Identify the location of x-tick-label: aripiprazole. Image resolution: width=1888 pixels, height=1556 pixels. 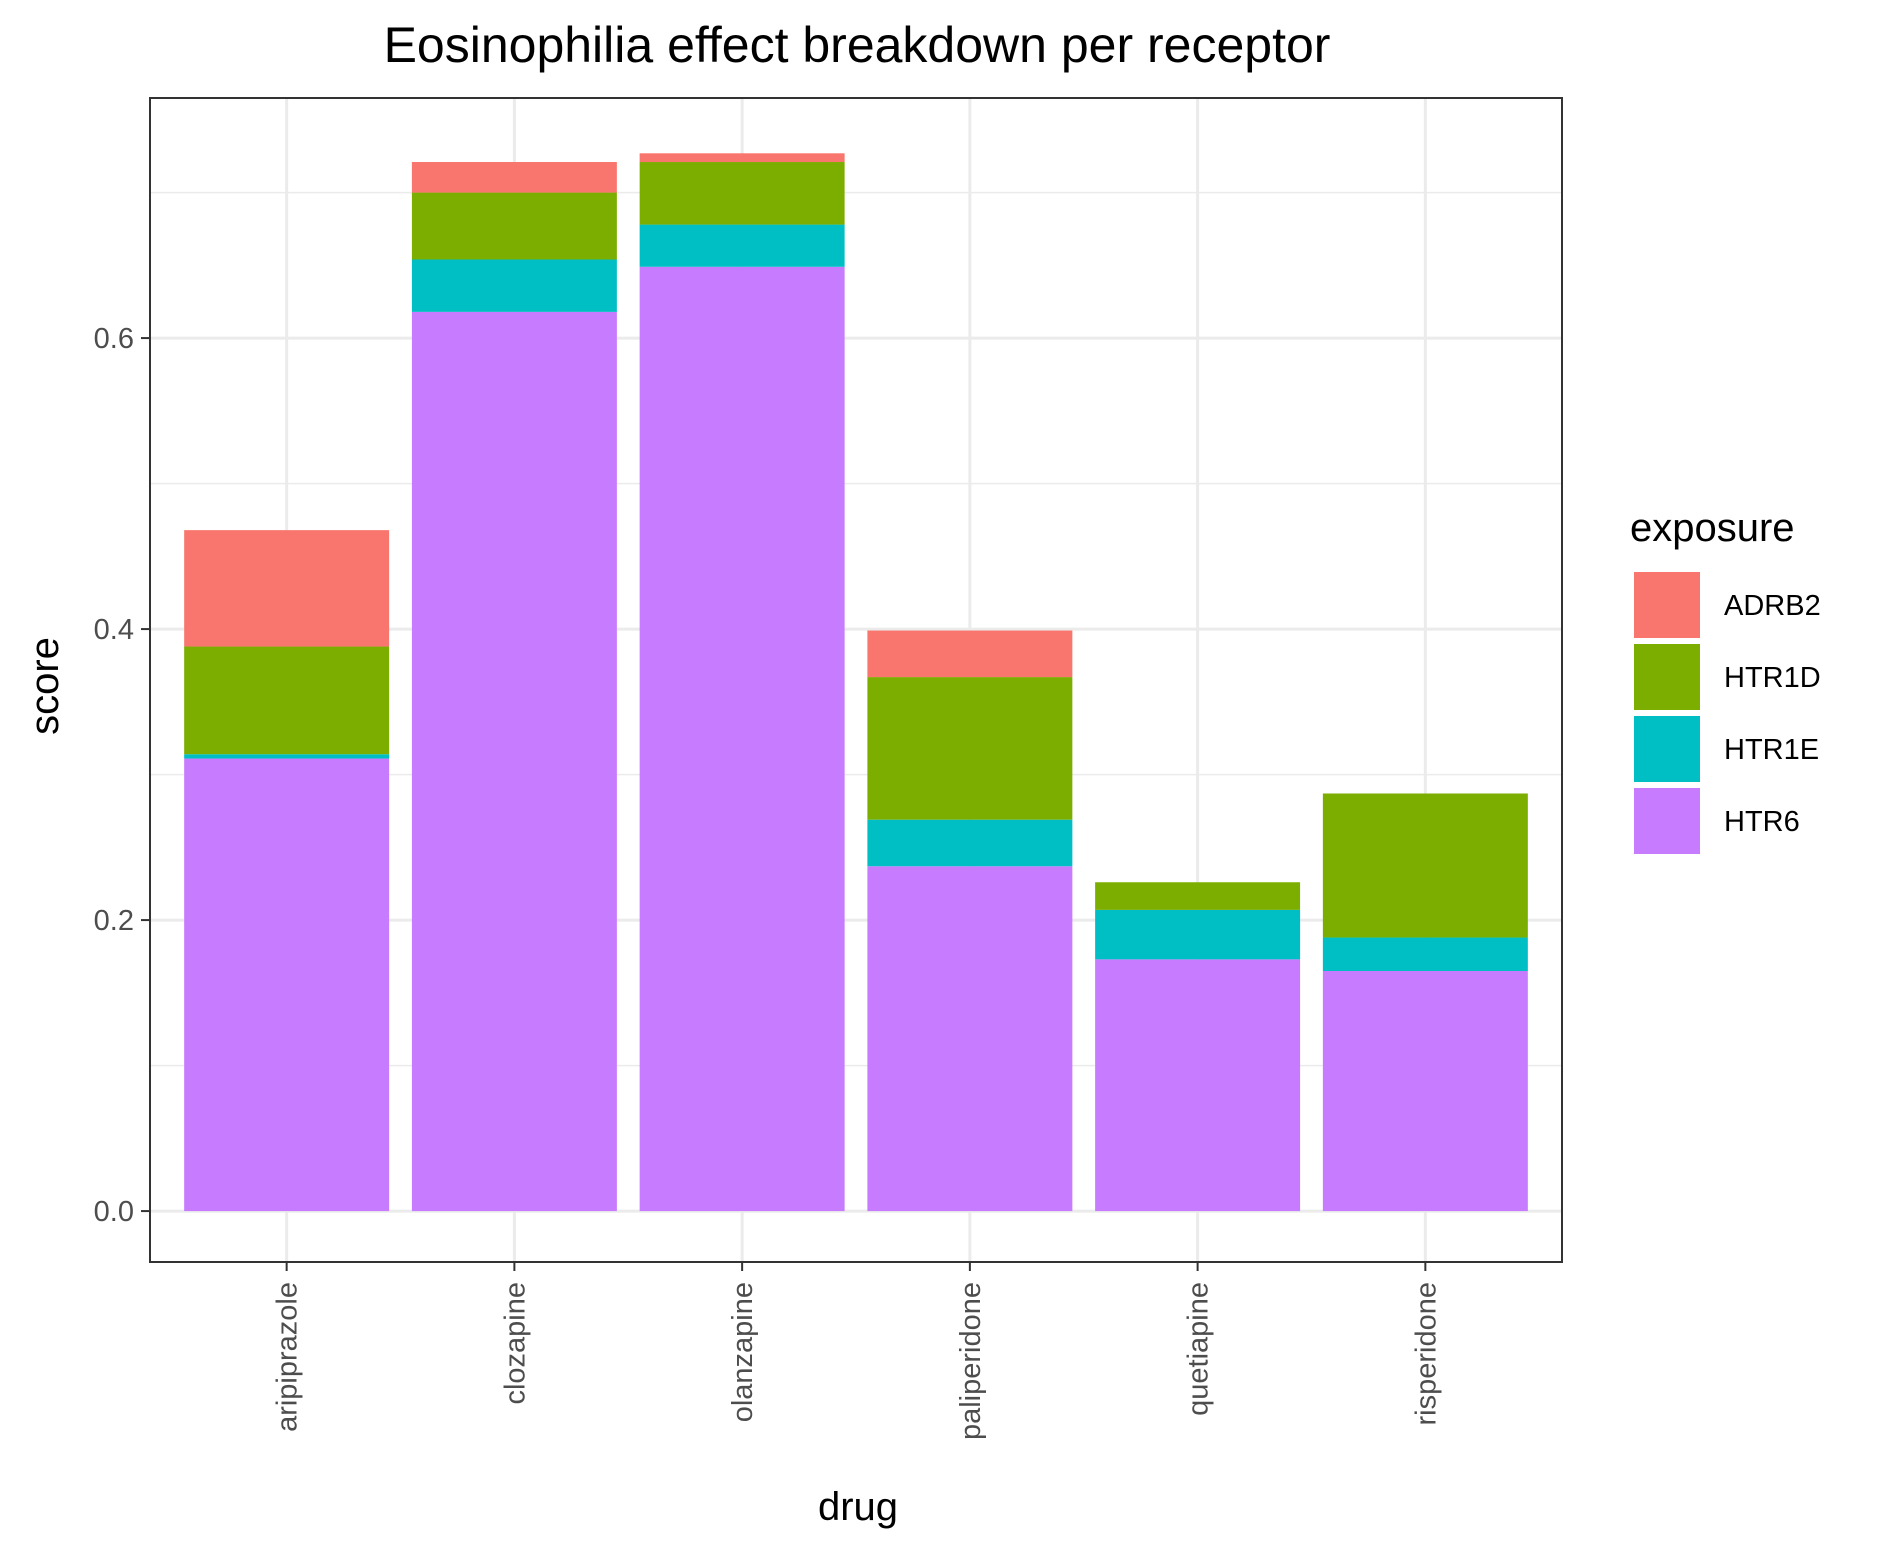
(288, 1357).